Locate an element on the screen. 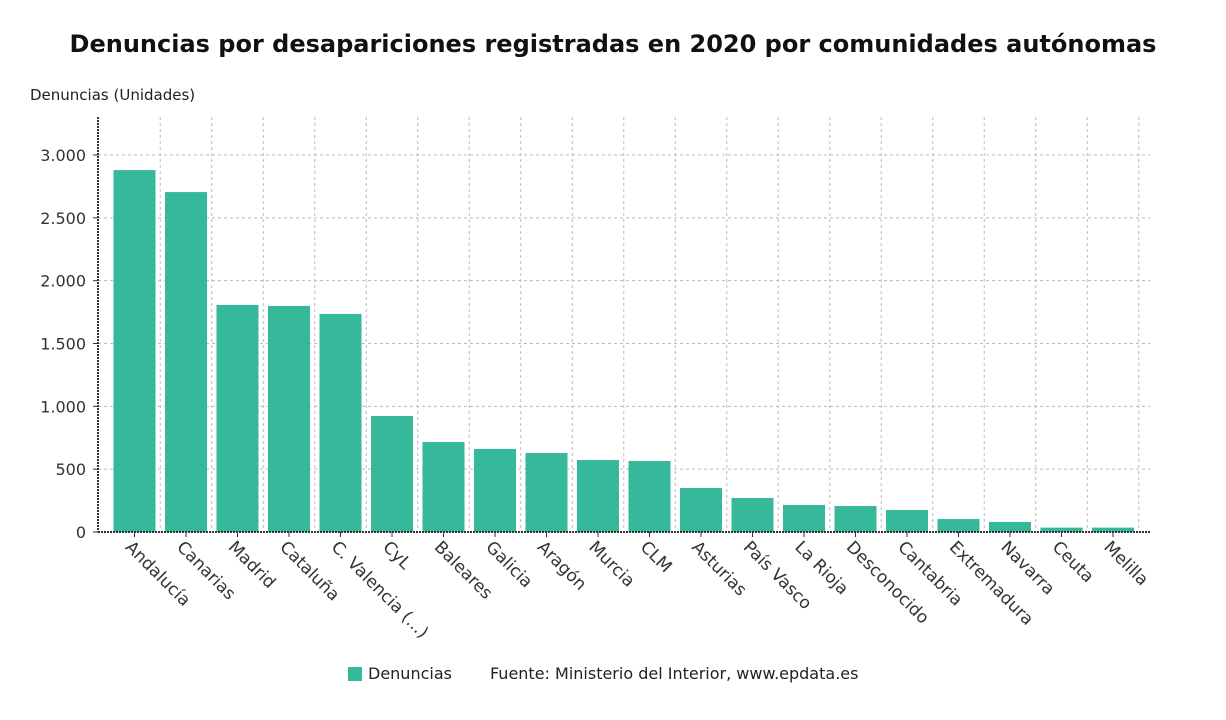 This screenshot has height=720, width=1226. x-tick-label: Aragón is located at coordinates (561, 565).